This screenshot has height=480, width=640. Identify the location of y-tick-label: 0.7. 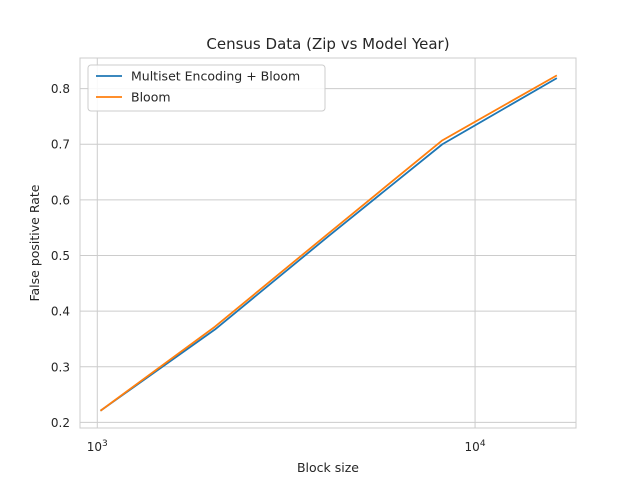
(60, 145).